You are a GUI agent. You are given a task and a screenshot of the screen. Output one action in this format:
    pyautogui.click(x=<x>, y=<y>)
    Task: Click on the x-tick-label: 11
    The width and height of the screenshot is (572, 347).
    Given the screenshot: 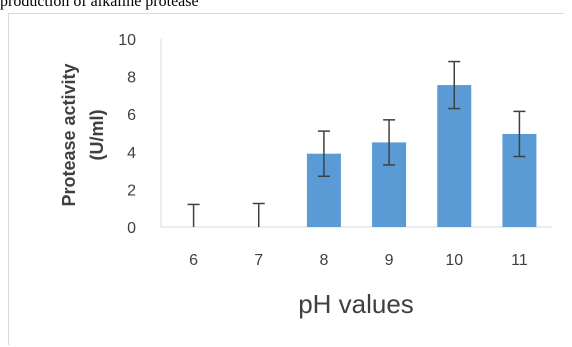 What is the action you would take?
    pyautogui.click(x=519, y=260)
    